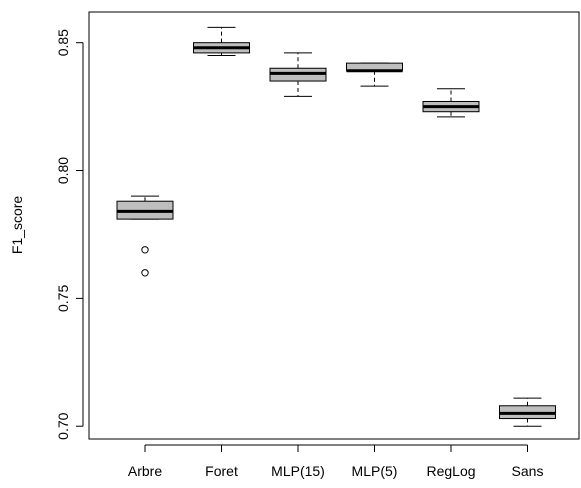 This screenshot has height=488, width=581. I want to click on y-tick-label: 0.85, so click(63, 42).